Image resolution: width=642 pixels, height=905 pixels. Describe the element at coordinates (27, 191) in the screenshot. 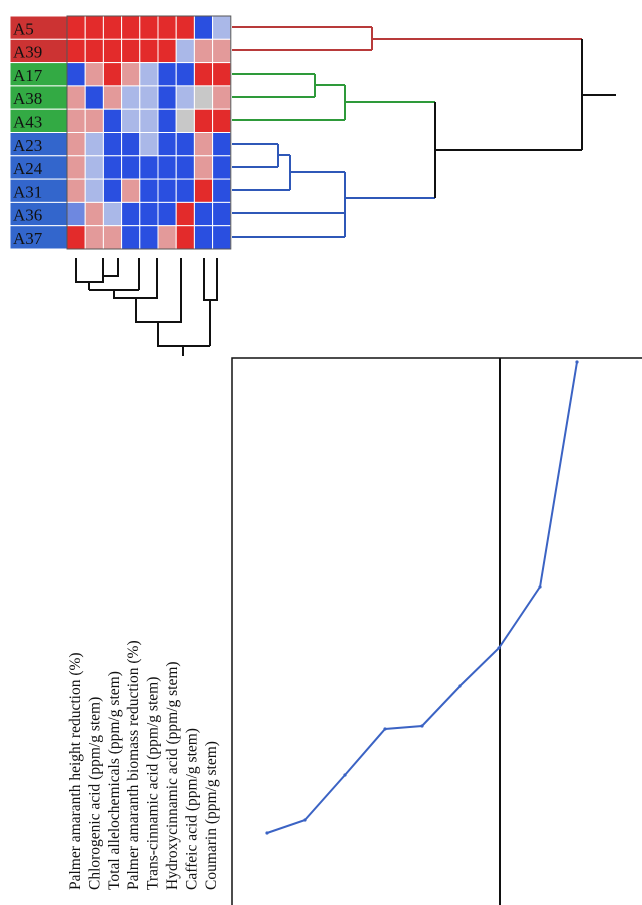

I see `row-label: A31` at that location.